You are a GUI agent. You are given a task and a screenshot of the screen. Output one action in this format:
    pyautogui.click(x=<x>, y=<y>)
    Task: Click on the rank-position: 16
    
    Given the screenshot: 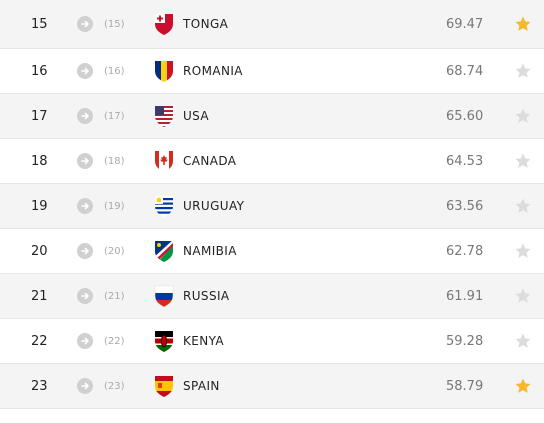 What is the action you would take?
    pyautogui.click(x=39, y=71)
    